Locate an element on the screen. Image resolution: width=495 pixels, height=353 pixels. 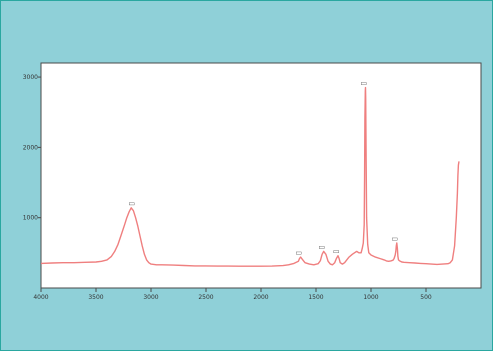
x-axis: 4000 3500 3000 2500 2000 1500 1000 500 is located at coordinates (232, 294).